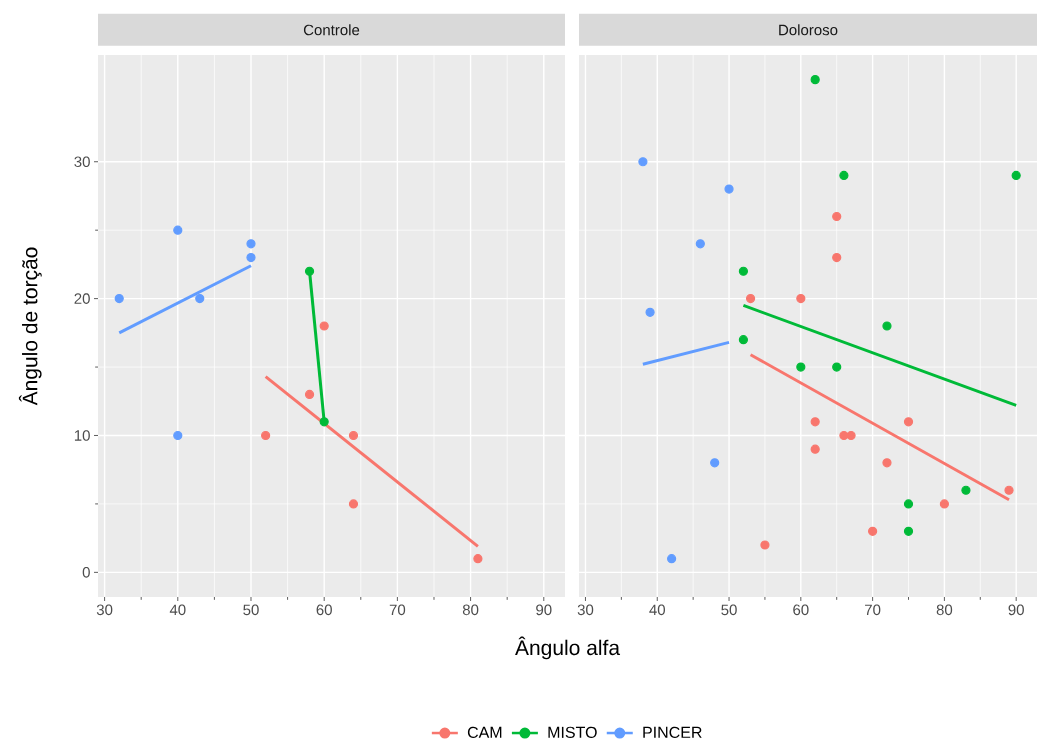  Describe the element at coordinates (572, 732) in the screenshot. I see `legend-label: MISTO` at that location.